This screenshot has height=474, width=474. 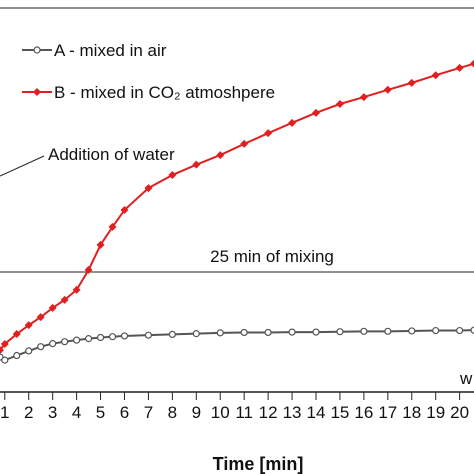 I want to click on x-tick-label: 20, so click(x=459, y=412).